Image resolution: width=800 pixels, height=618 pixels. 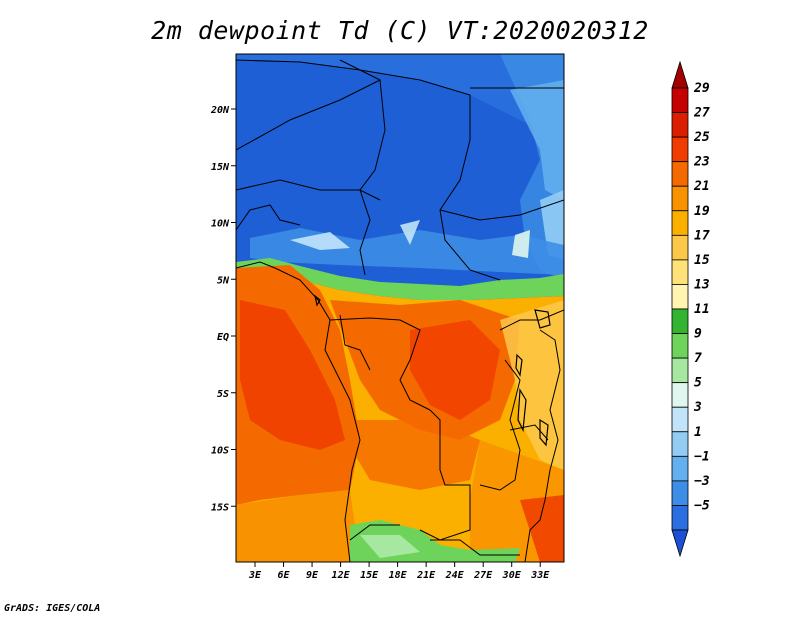 I want to click on lat-tick-label: 5S, so click(x=223, y=394).